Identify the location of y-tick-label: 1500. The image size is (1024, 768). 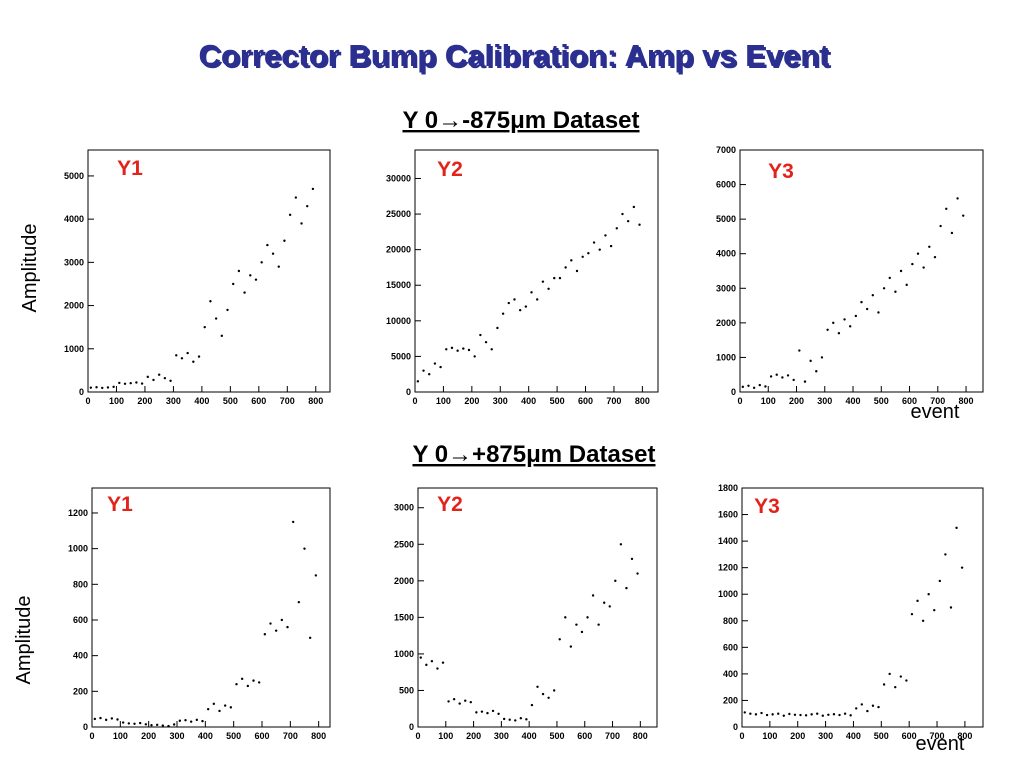
(404, 617).